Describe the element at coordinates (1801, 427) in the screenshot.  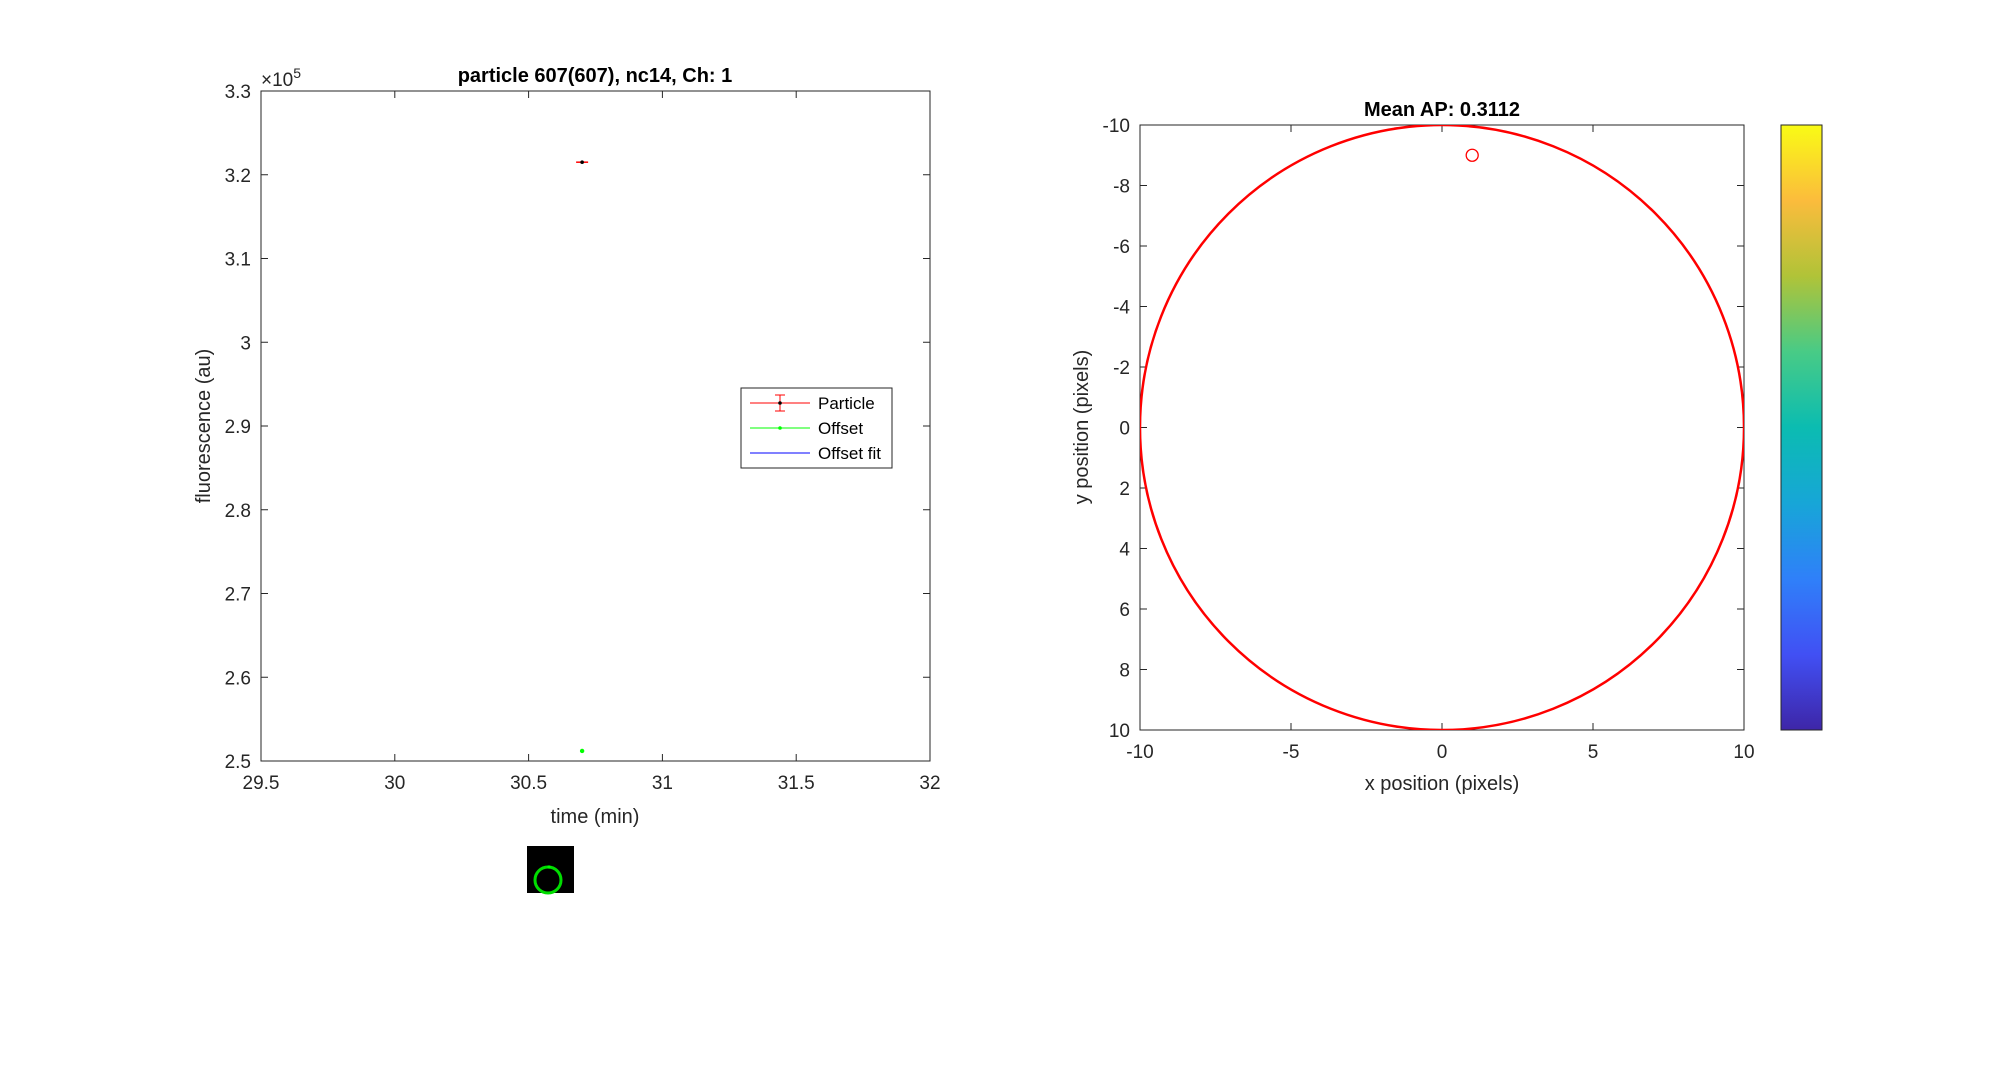
I see `colorbar` at that location.